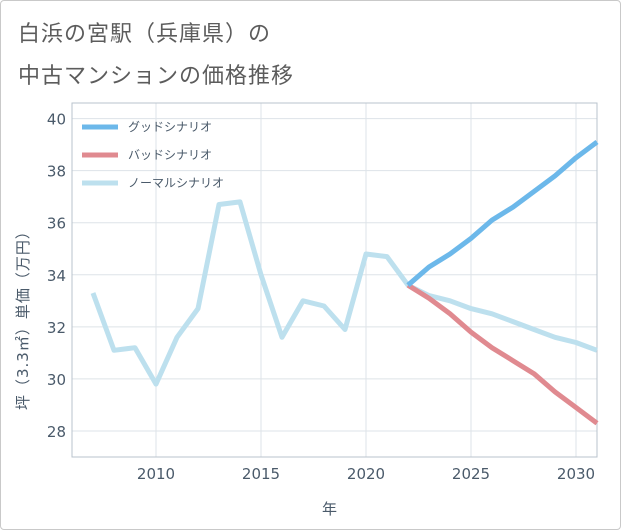 Image resolution: width=621 pixels, height=530 pixels. I want to click on y-tick-label: 30, so click(56, 380).